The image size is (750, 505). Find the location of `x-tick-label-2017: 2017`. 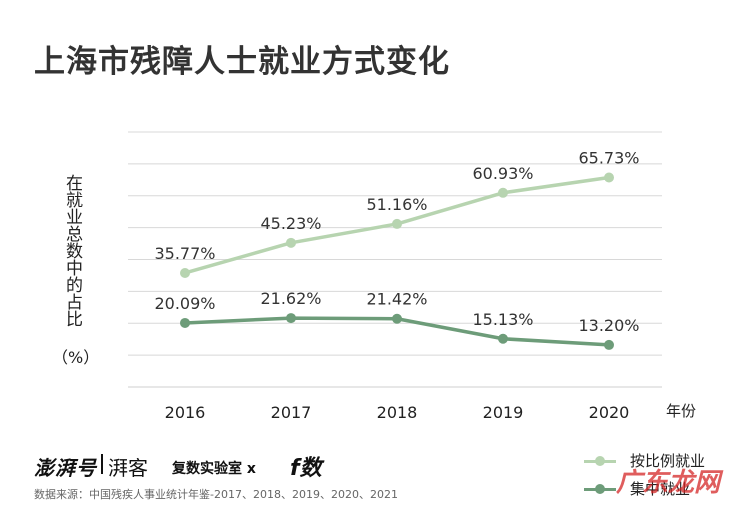

x-tick-label-2017: 2017 is located at coordinates (291, 412).